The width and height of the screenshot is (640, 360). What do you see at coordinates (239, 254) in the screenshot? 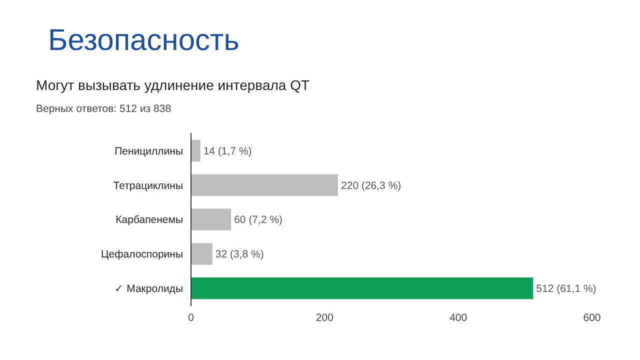
I see `data-label: 32 (3,8 %)` at bounding box center [239, 254].